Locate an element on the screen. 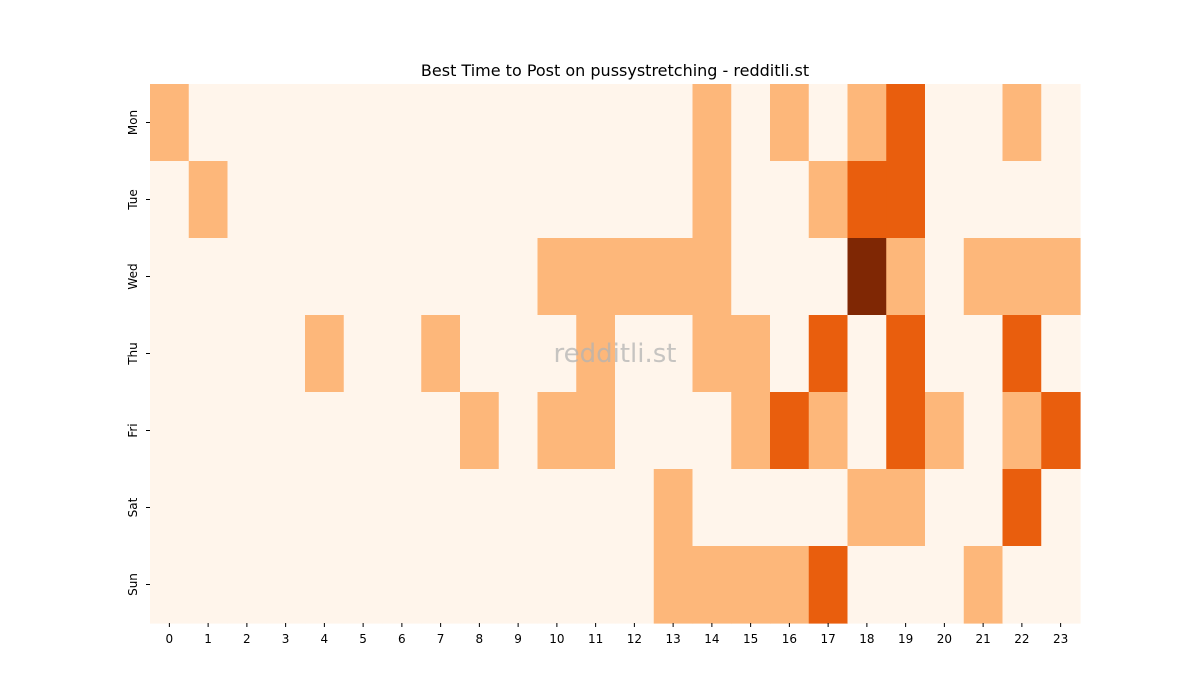 The image size is (1200, 700). x-tick-label: 19 is located at coordinates (905, 639).